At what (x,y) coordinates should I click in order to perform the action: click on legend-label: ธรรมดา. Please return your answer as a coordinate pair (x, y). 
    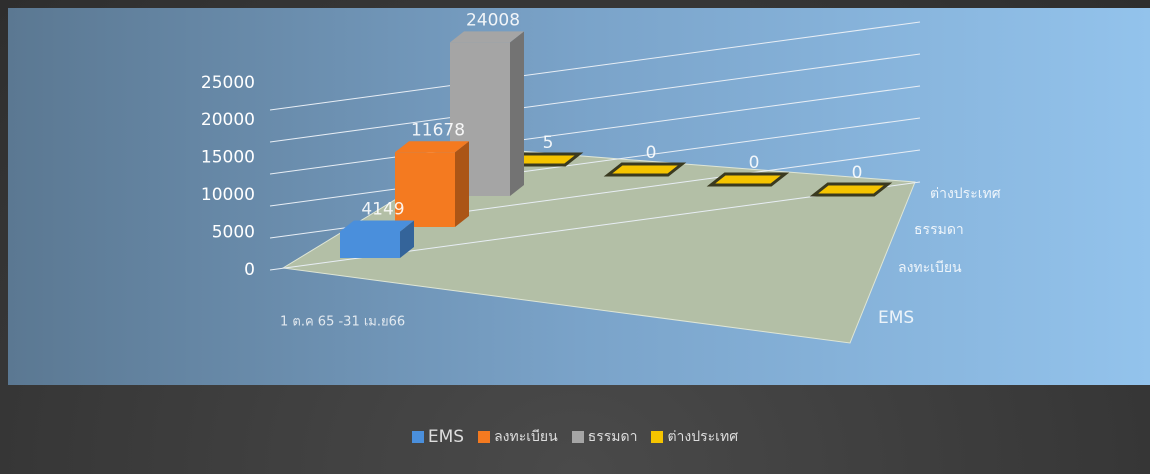
    Looking at the image, I should click on (612, 437).